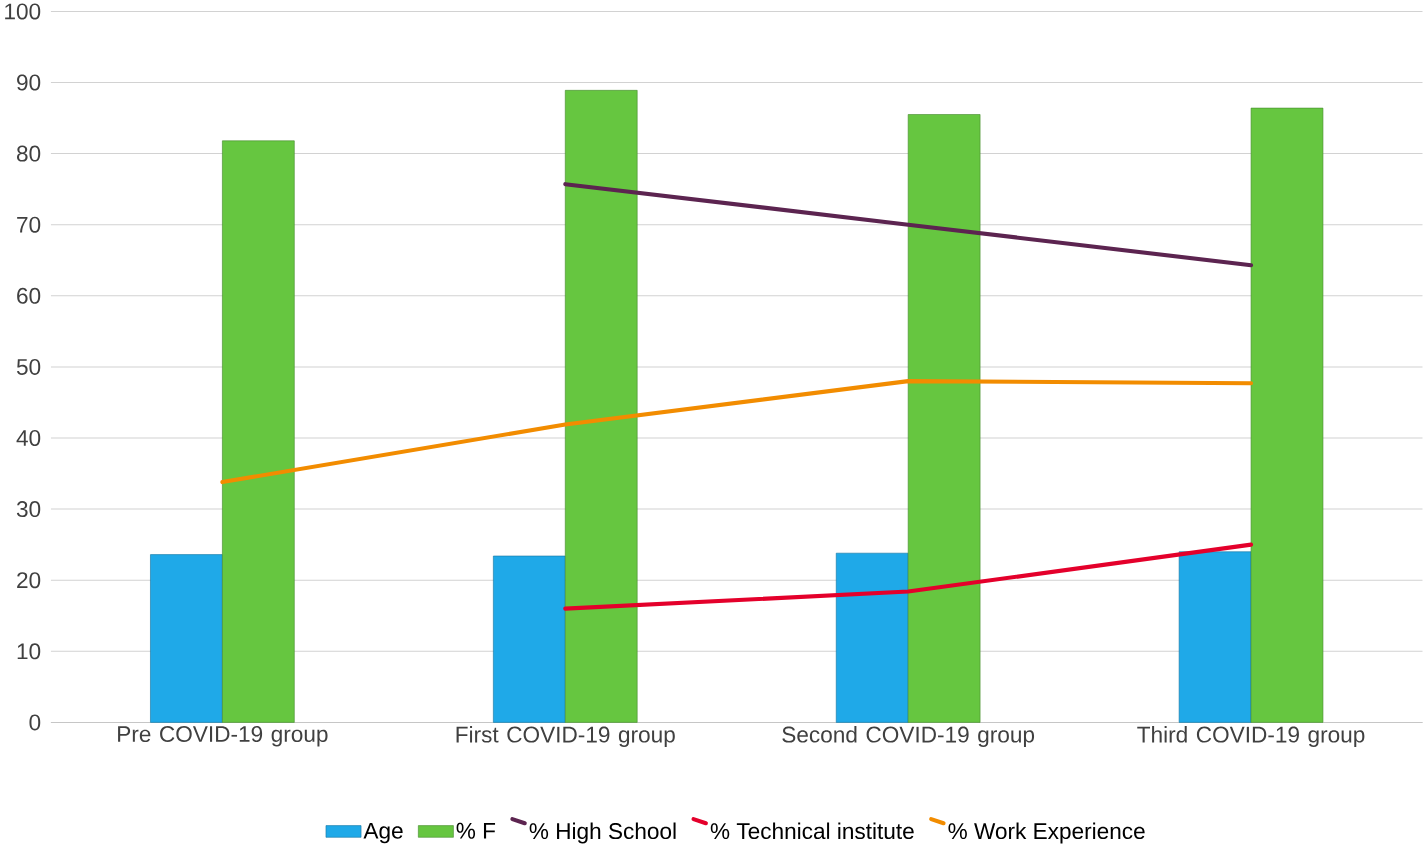  What do you see at coordinates (35, 722) in the screenshot?
I see `y-tick-label: 0` at bounding box center [35, 722].